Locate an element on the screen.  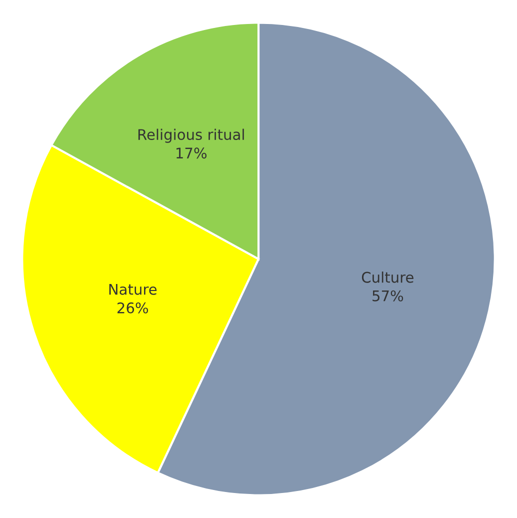
data-label: 57% is located at coordinates (388, 296).